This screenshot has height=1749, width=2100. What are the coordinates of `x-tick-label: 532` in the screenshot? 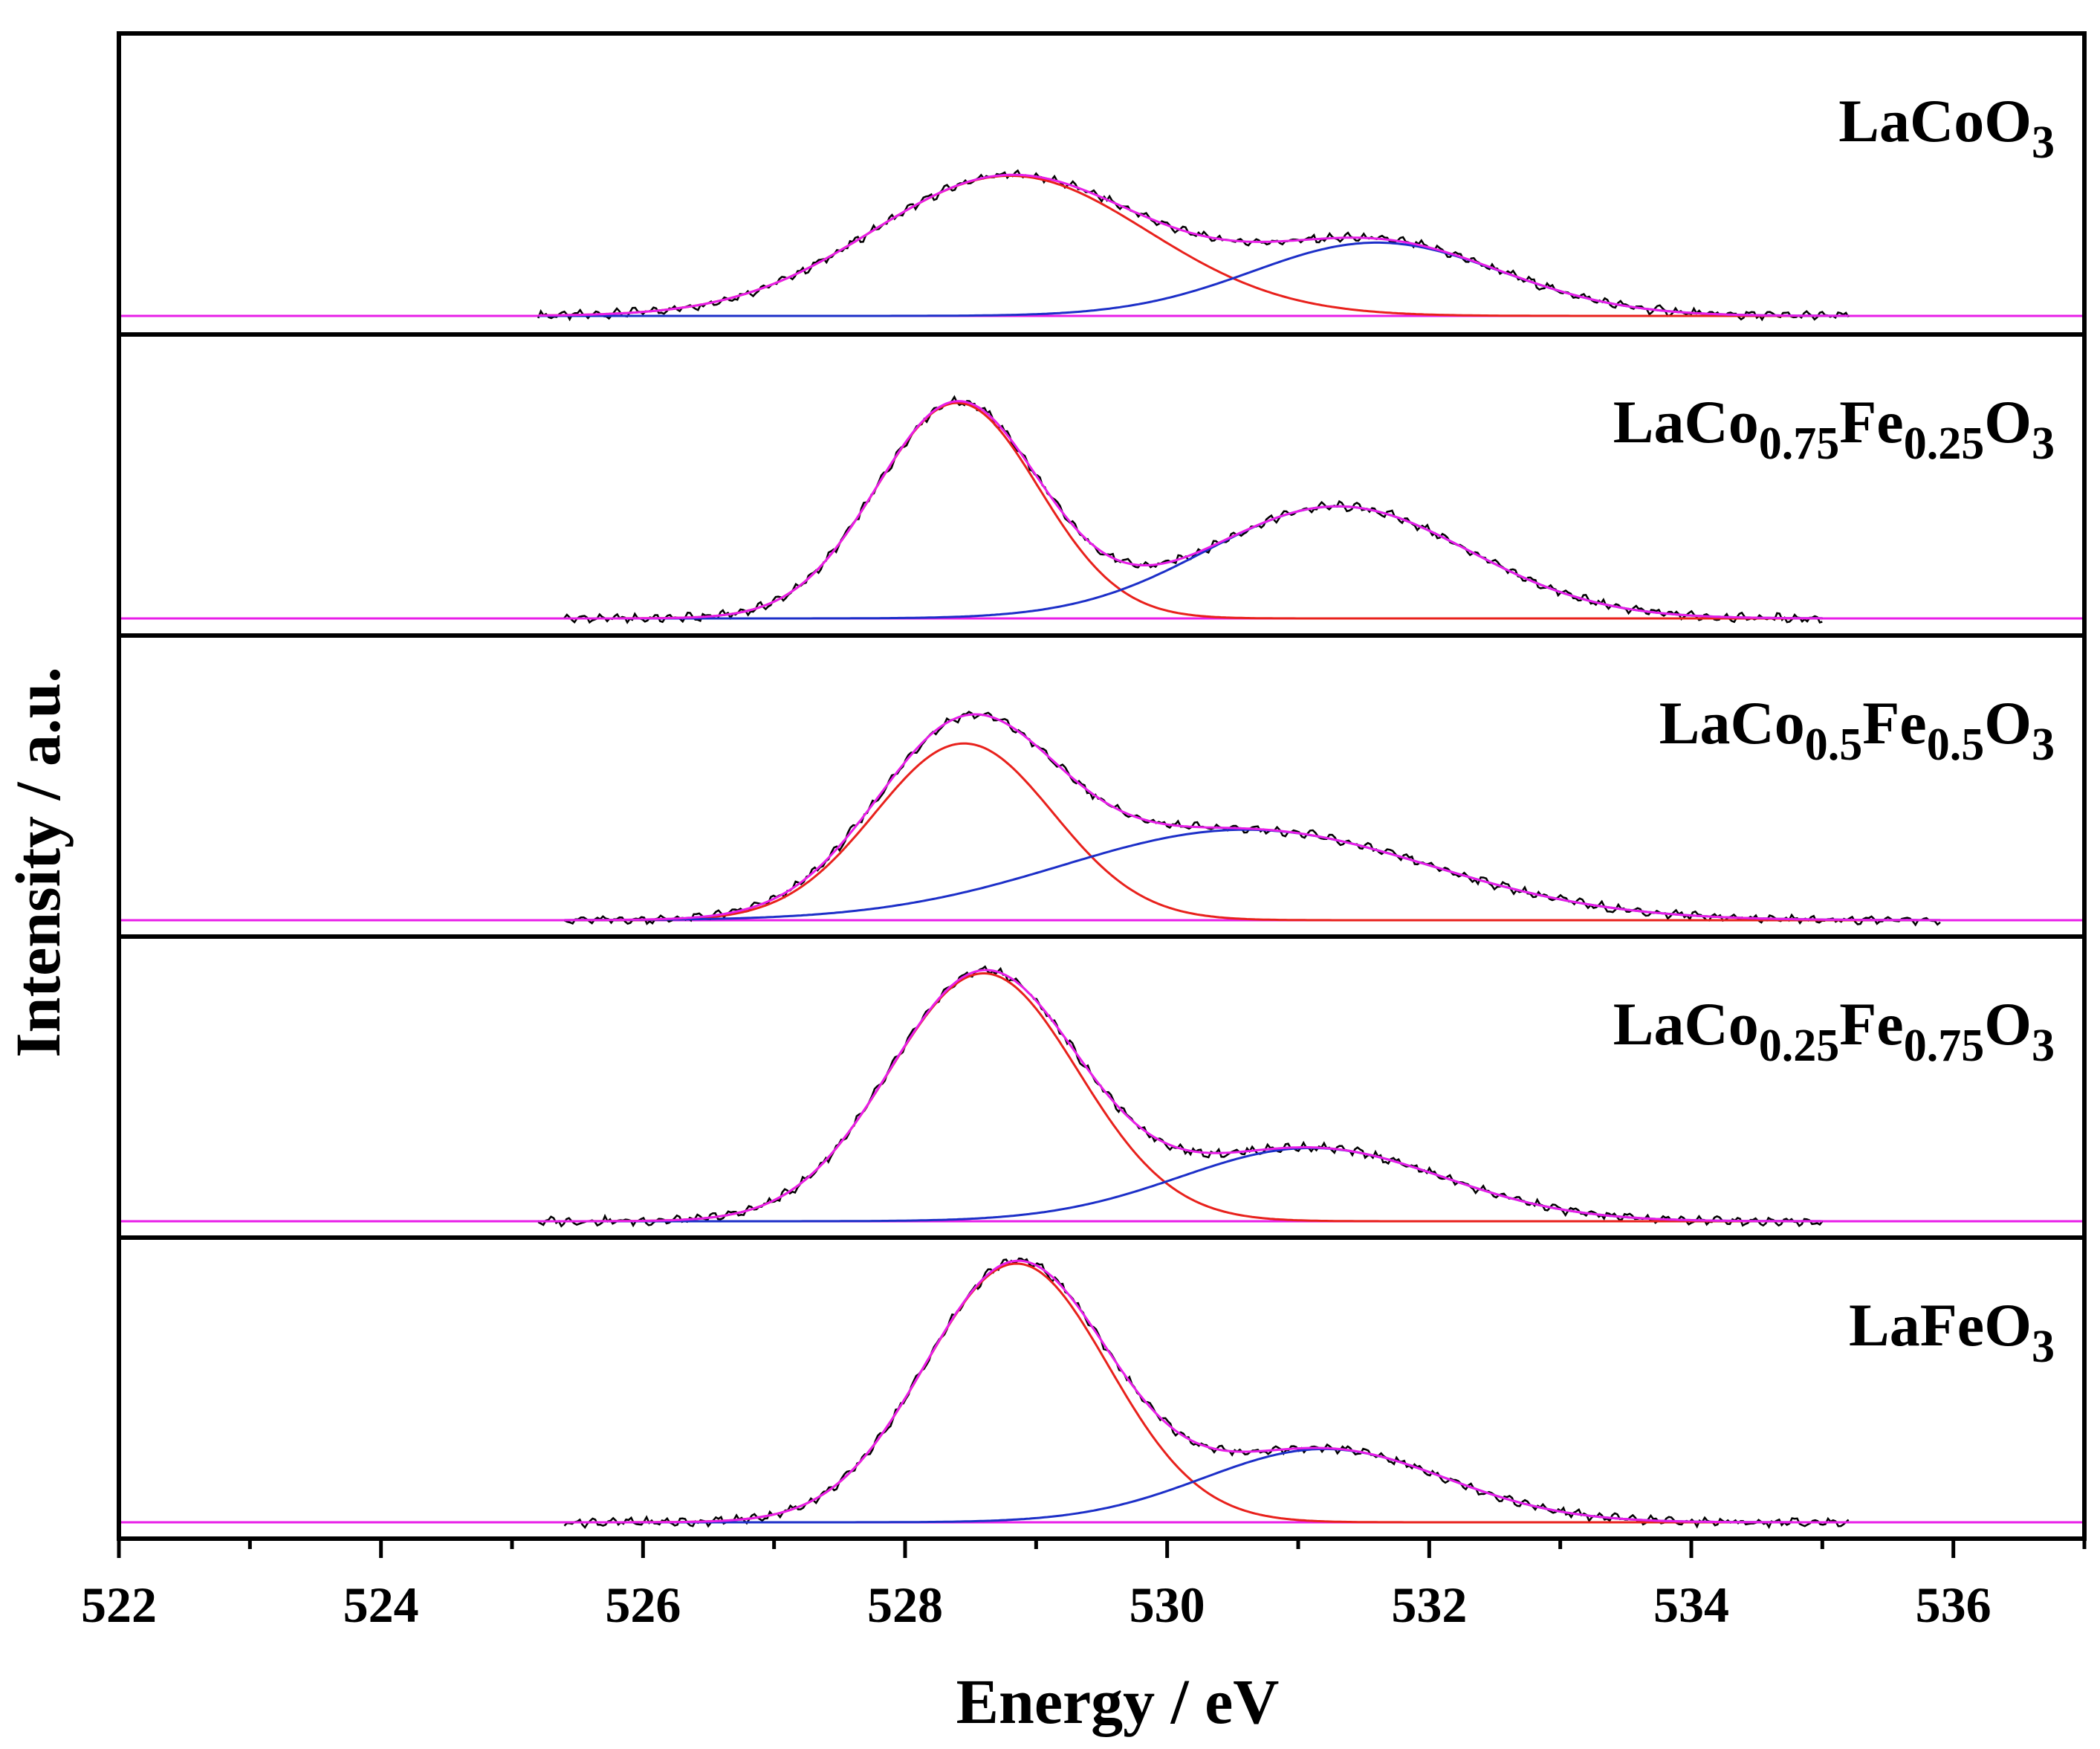 It's located at (1429, 1605).